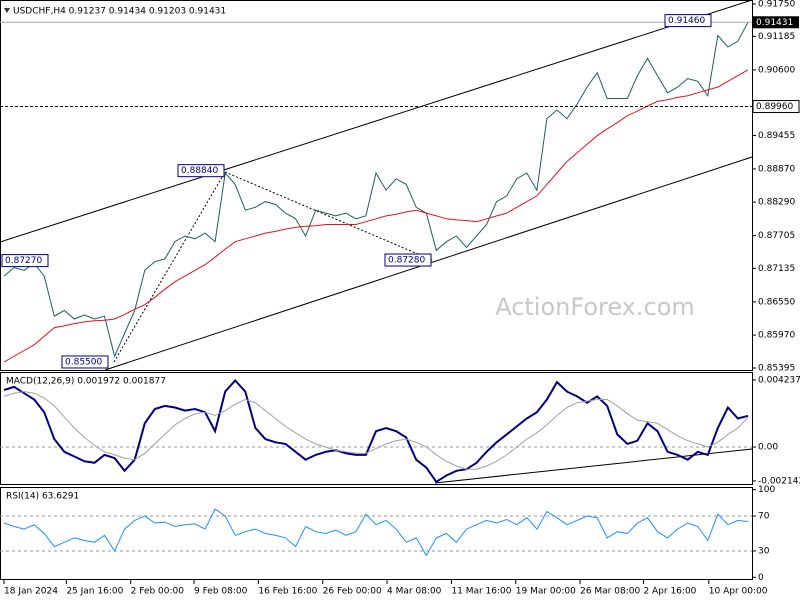  I want to click on x-tick-label: 2 Apr 16:00, so click(669, 592).